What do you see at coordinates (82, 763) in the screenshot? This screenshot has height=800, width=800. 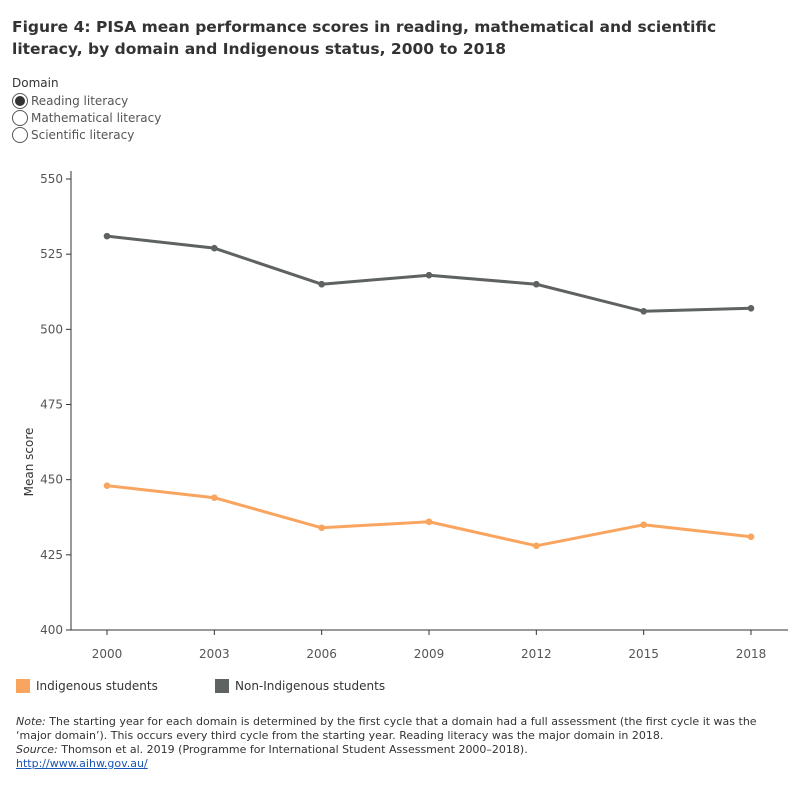 I see `aihw-link: http://www.aihw.gov.au/` at bounding box center [82, 763].